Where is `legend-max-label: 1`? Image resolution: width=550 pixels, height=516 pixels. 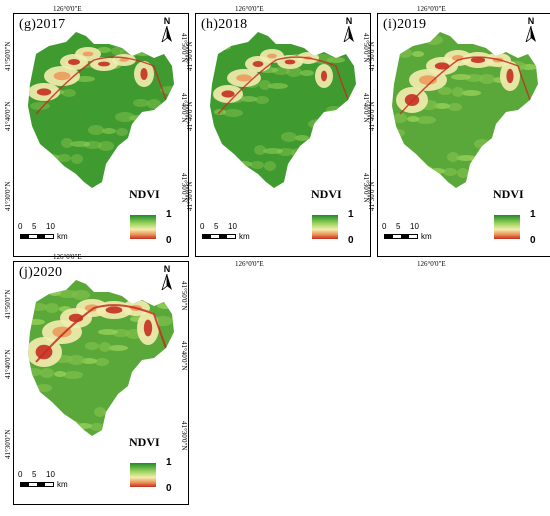 legend-max-label: 1 is located at coordinates (351, 214).